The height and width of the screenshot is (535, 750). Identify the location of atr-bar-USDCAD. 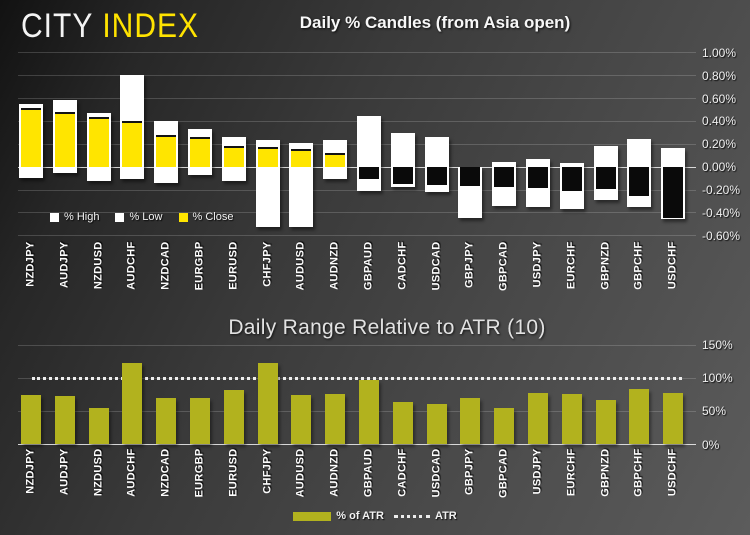
(436, 424).